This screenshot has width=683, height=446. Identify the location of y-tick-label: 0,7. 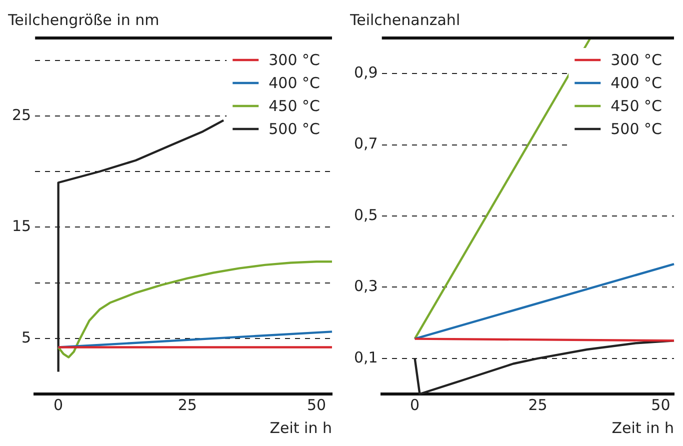
(366, 143).